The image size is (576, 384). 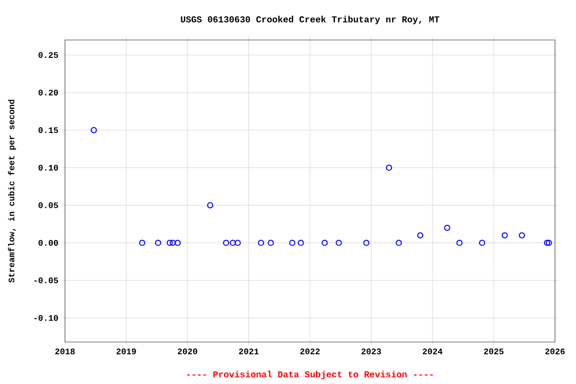 What do you see at coordinates (48, 243) in the screenshot?
I see `y-tick-label: 0.00` at bounding box center [48, 243].